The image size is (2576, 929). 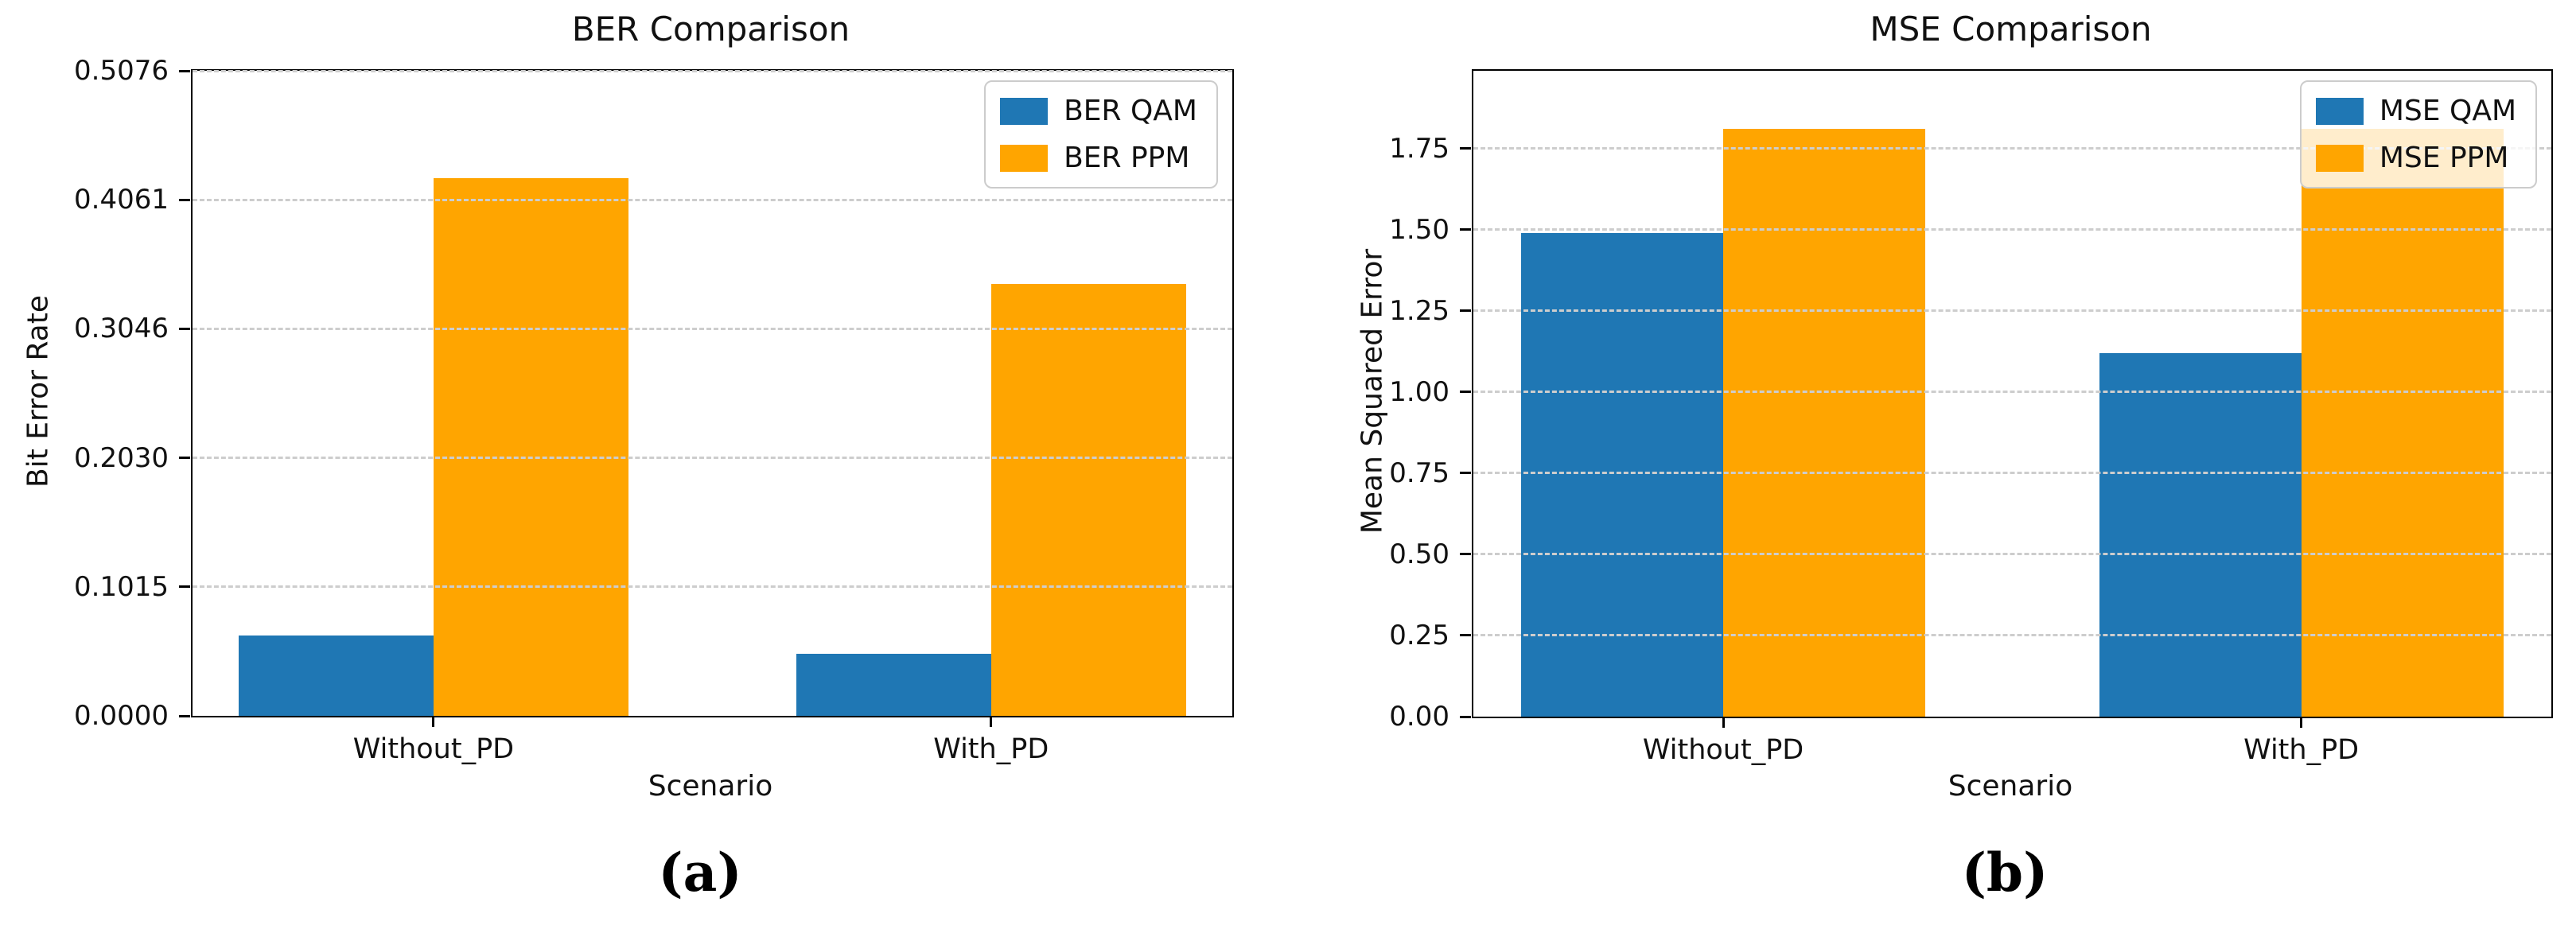 What do you see at coordinates (2403, 423) in the screenshot?
I see `bar-mse-ppm-with_pd` at bounding box center [2403, 423].